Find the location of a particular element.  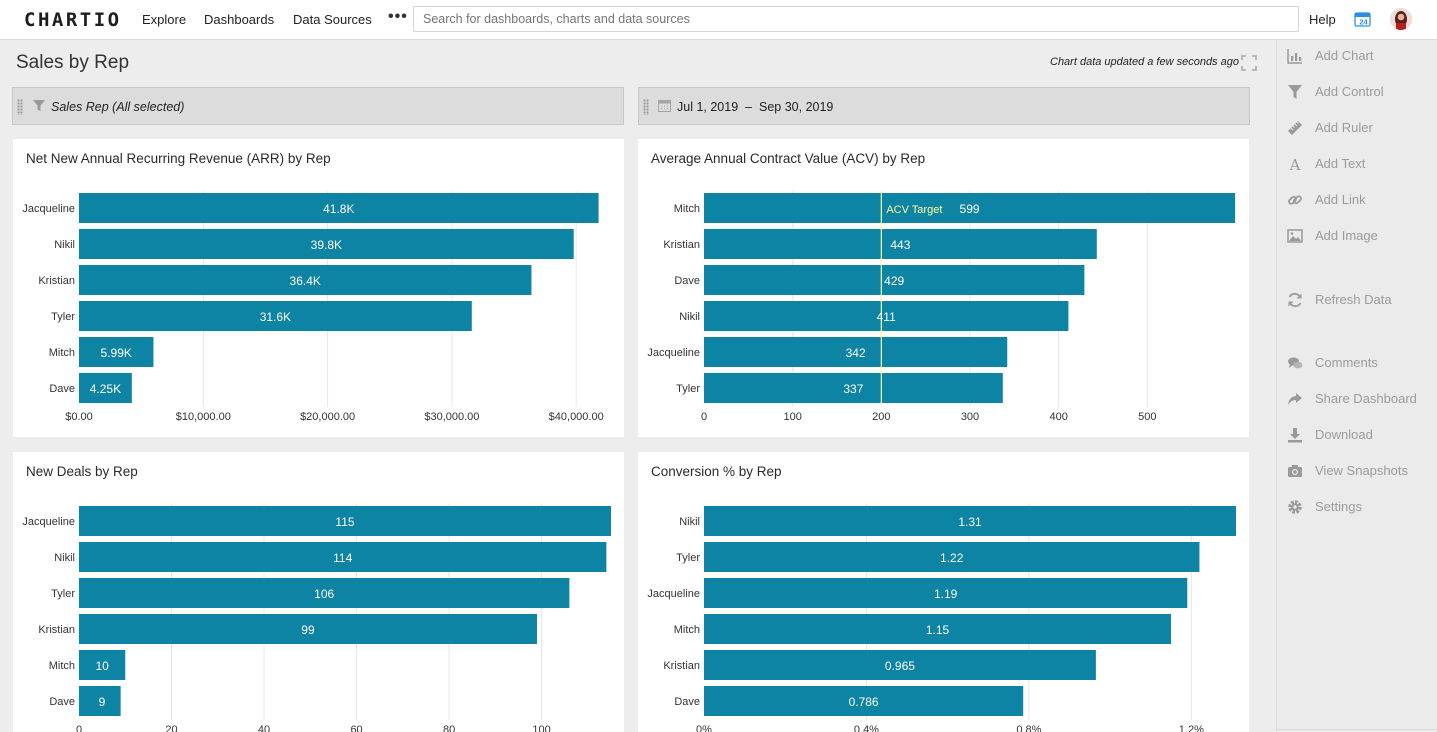

value-label: 599 is located at coordinates (970, 209).